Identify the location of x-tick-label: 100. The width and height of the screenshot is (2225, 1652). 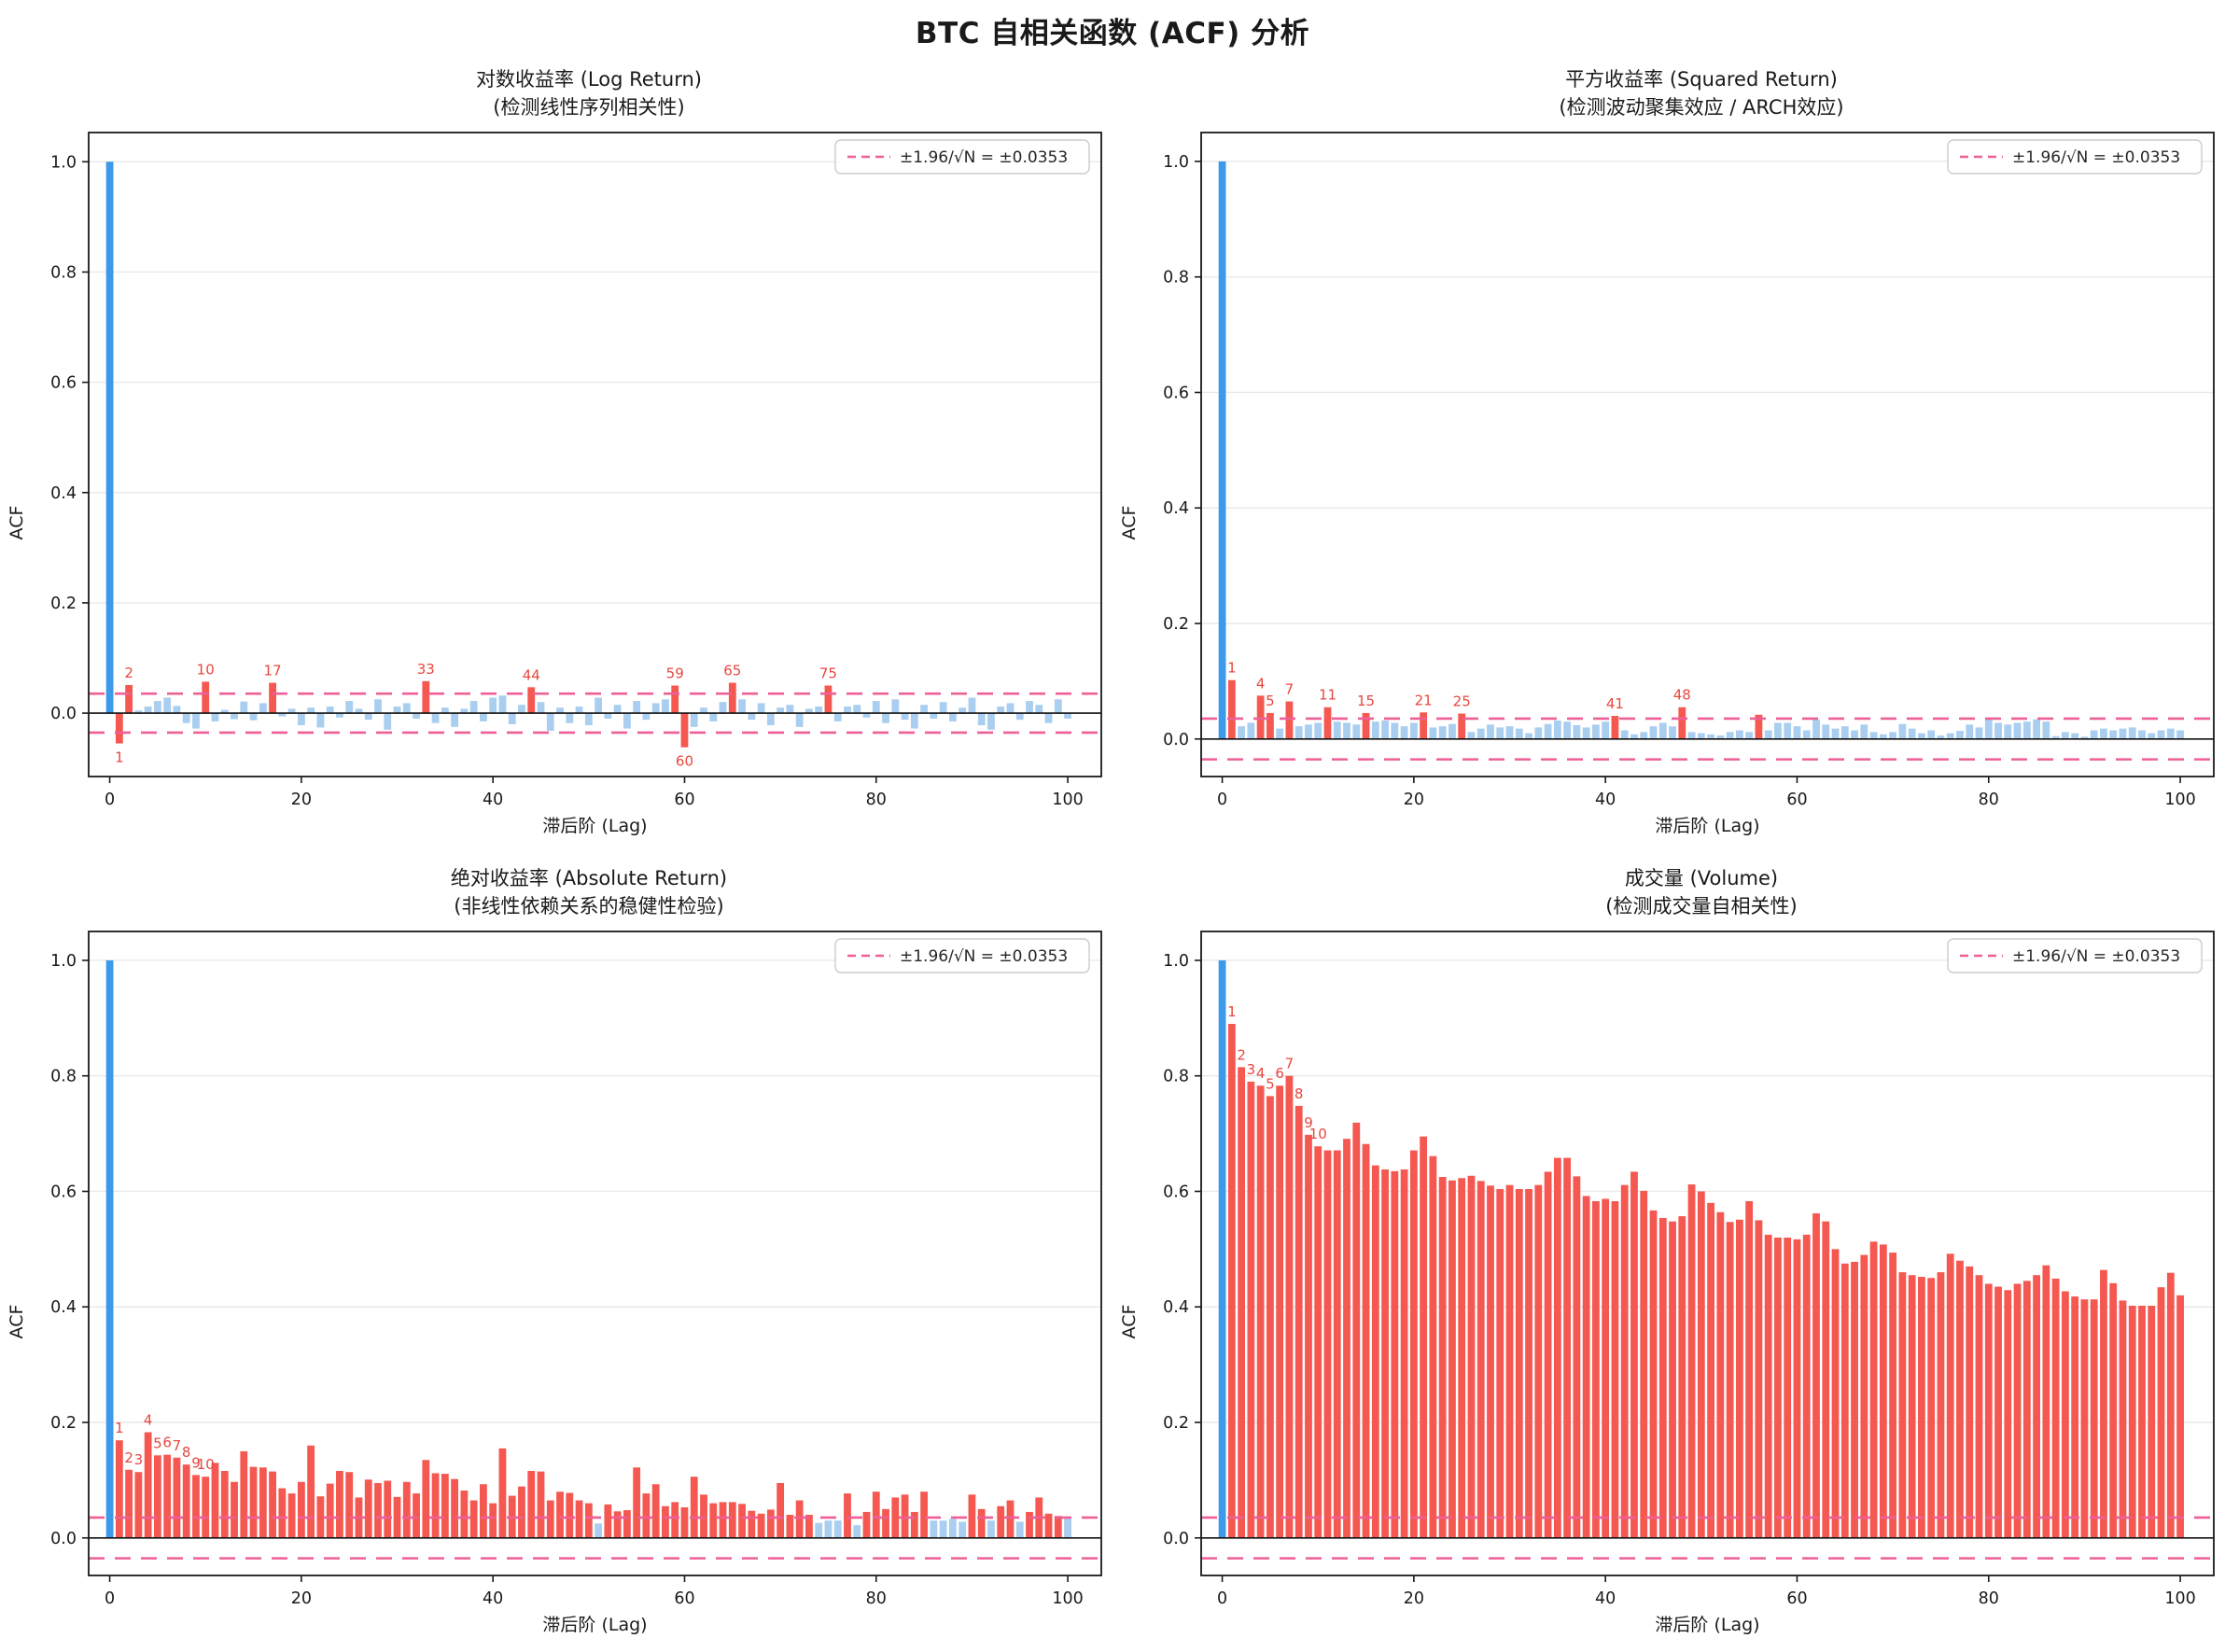
(1067, 800).